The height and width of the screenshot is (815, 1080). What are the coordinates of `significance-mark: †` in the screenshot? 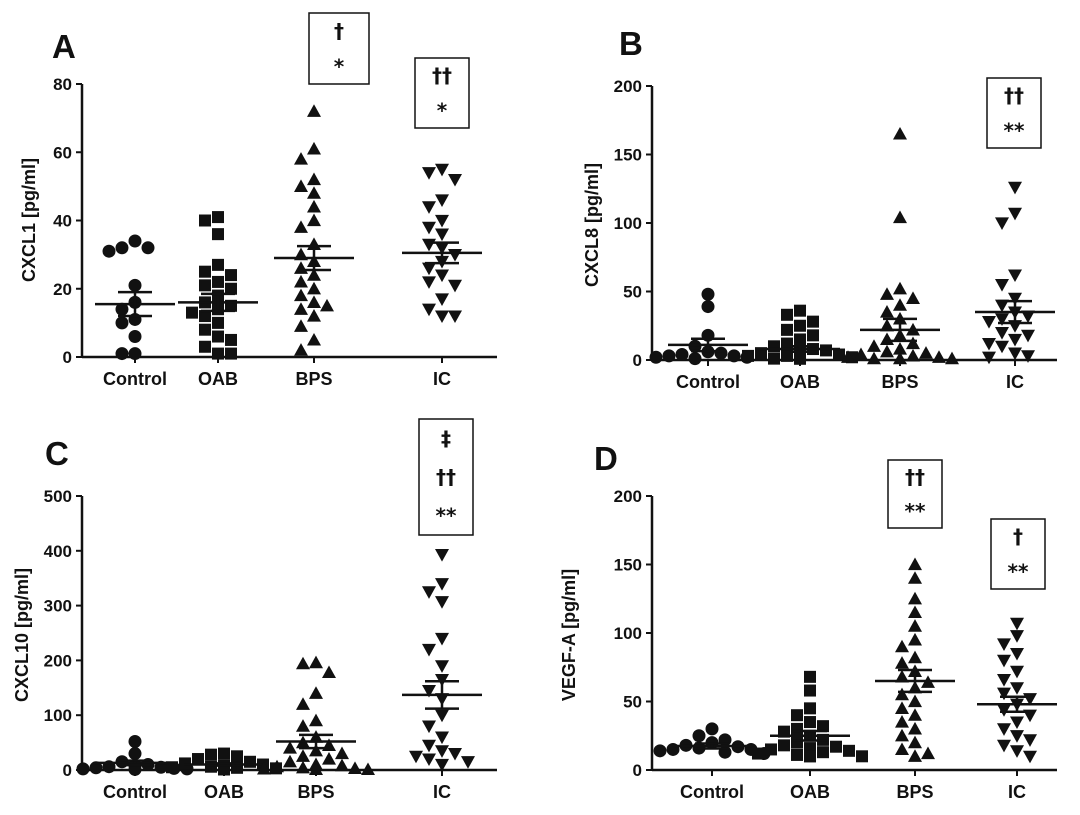 It's located at (1018, 537).